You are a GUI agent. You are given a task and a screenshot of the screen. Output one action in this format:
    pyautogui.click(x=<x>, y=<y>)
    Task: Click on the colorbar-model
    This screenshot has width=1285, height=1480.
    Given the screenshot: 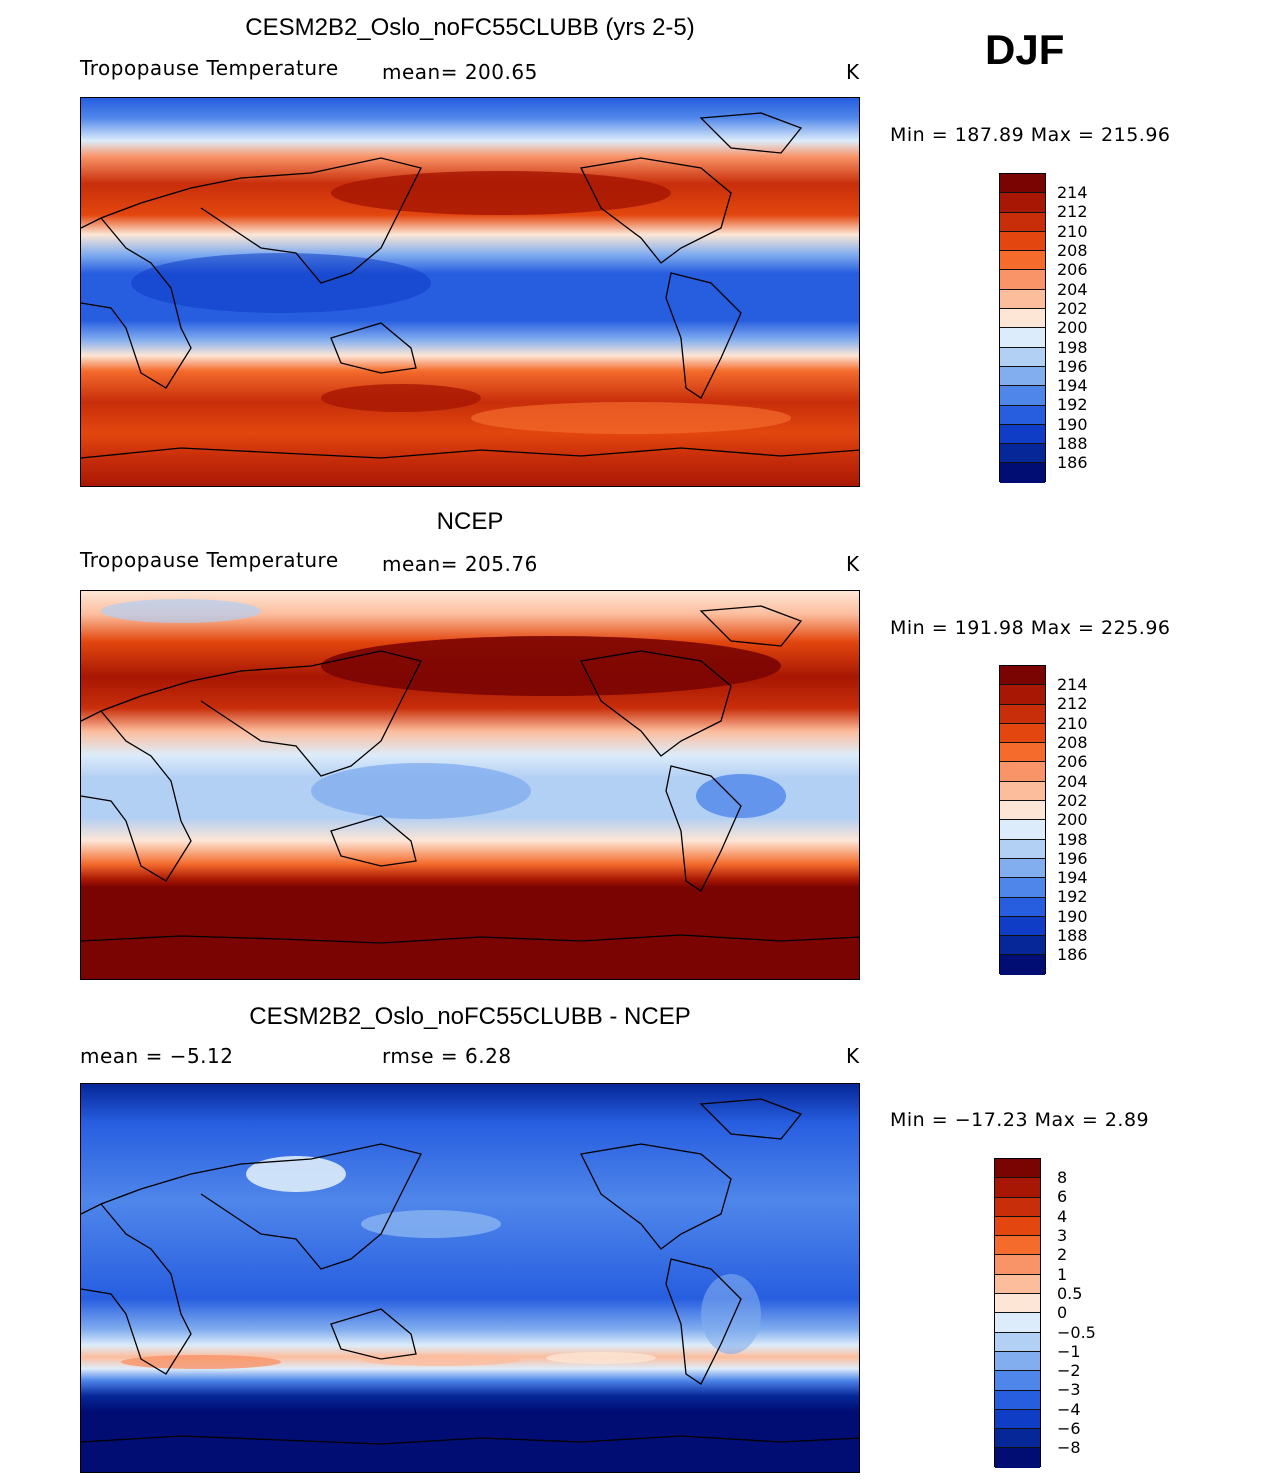 What is the action you would take?
    pyautogui.click(x=1022, y=328)
    